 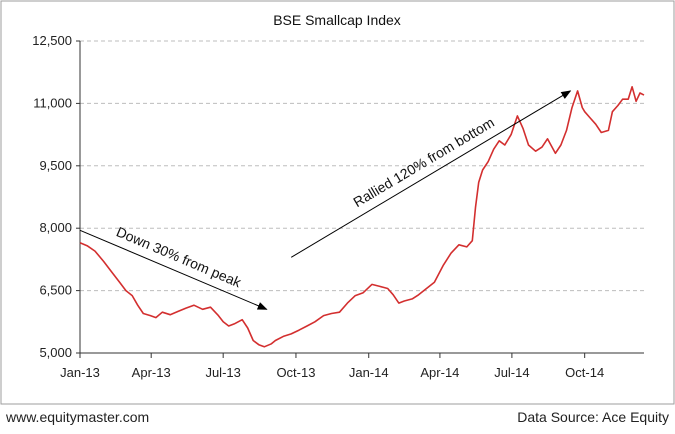 What do you see at coordinates (593, 417) in the screenshot?
I see `footer-data-source: Data Source: Ace Equity` at bounding box center [593, 417].